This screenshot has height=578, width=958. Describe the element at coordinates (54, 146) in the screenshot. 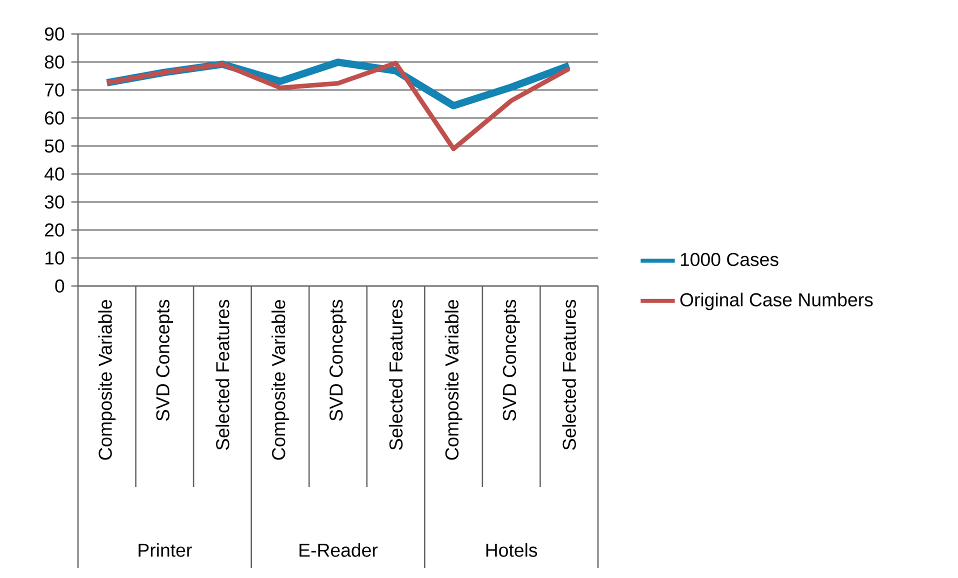

I see `y-tick-label: 50` at that location.